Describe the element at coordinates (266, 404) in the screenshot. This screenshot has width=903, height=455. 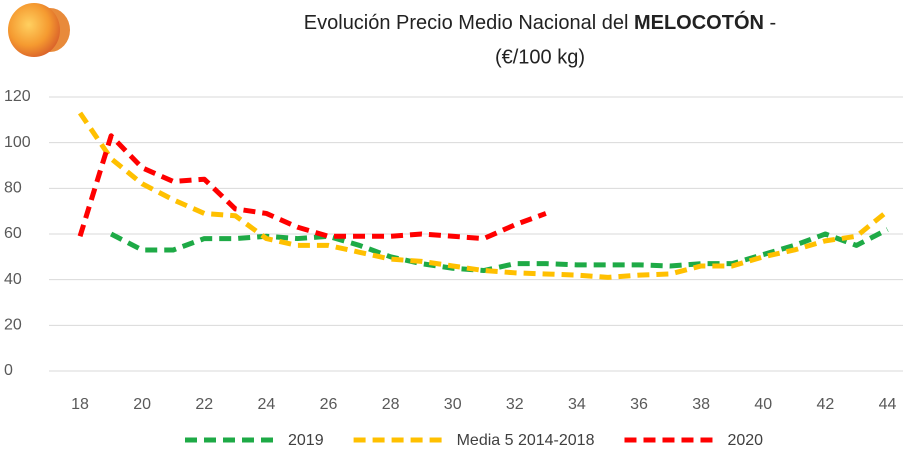
I see `x-tick-label: 24` at that location.